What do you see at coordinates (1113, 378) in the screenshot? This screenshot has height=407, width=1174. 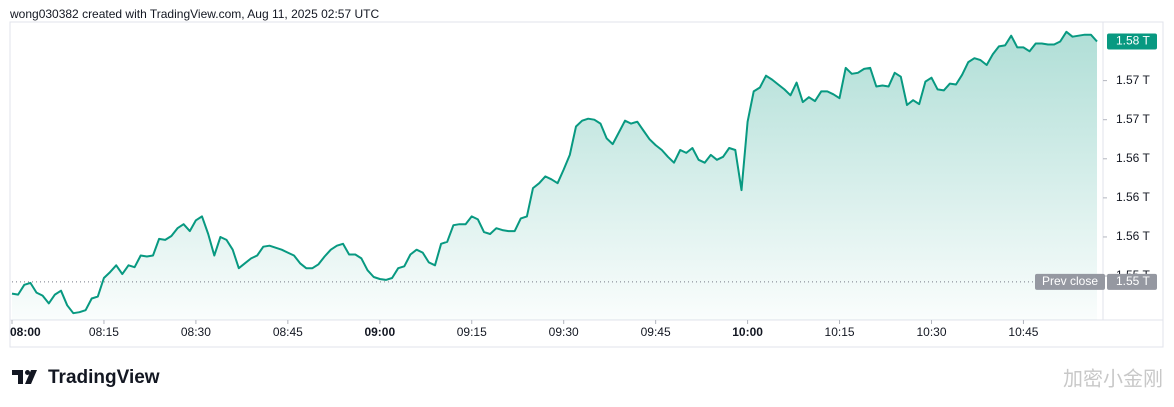 I see `watermark: 加密小金刚` at bounding box center [1113, 378].